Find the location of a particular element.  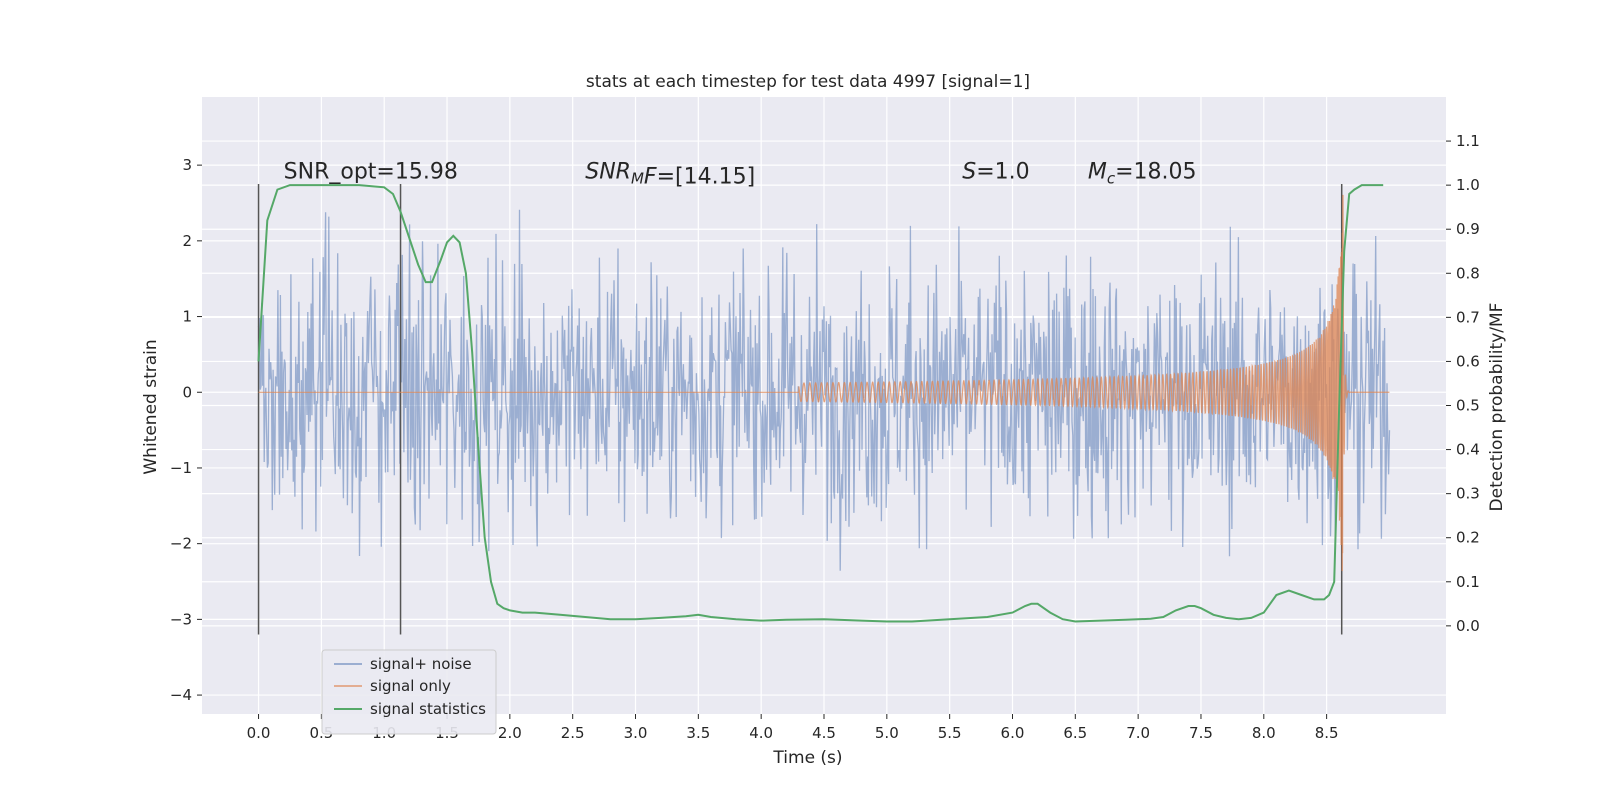

right-y-tick-label: 0.5 is located at coordinates (1468, 406).